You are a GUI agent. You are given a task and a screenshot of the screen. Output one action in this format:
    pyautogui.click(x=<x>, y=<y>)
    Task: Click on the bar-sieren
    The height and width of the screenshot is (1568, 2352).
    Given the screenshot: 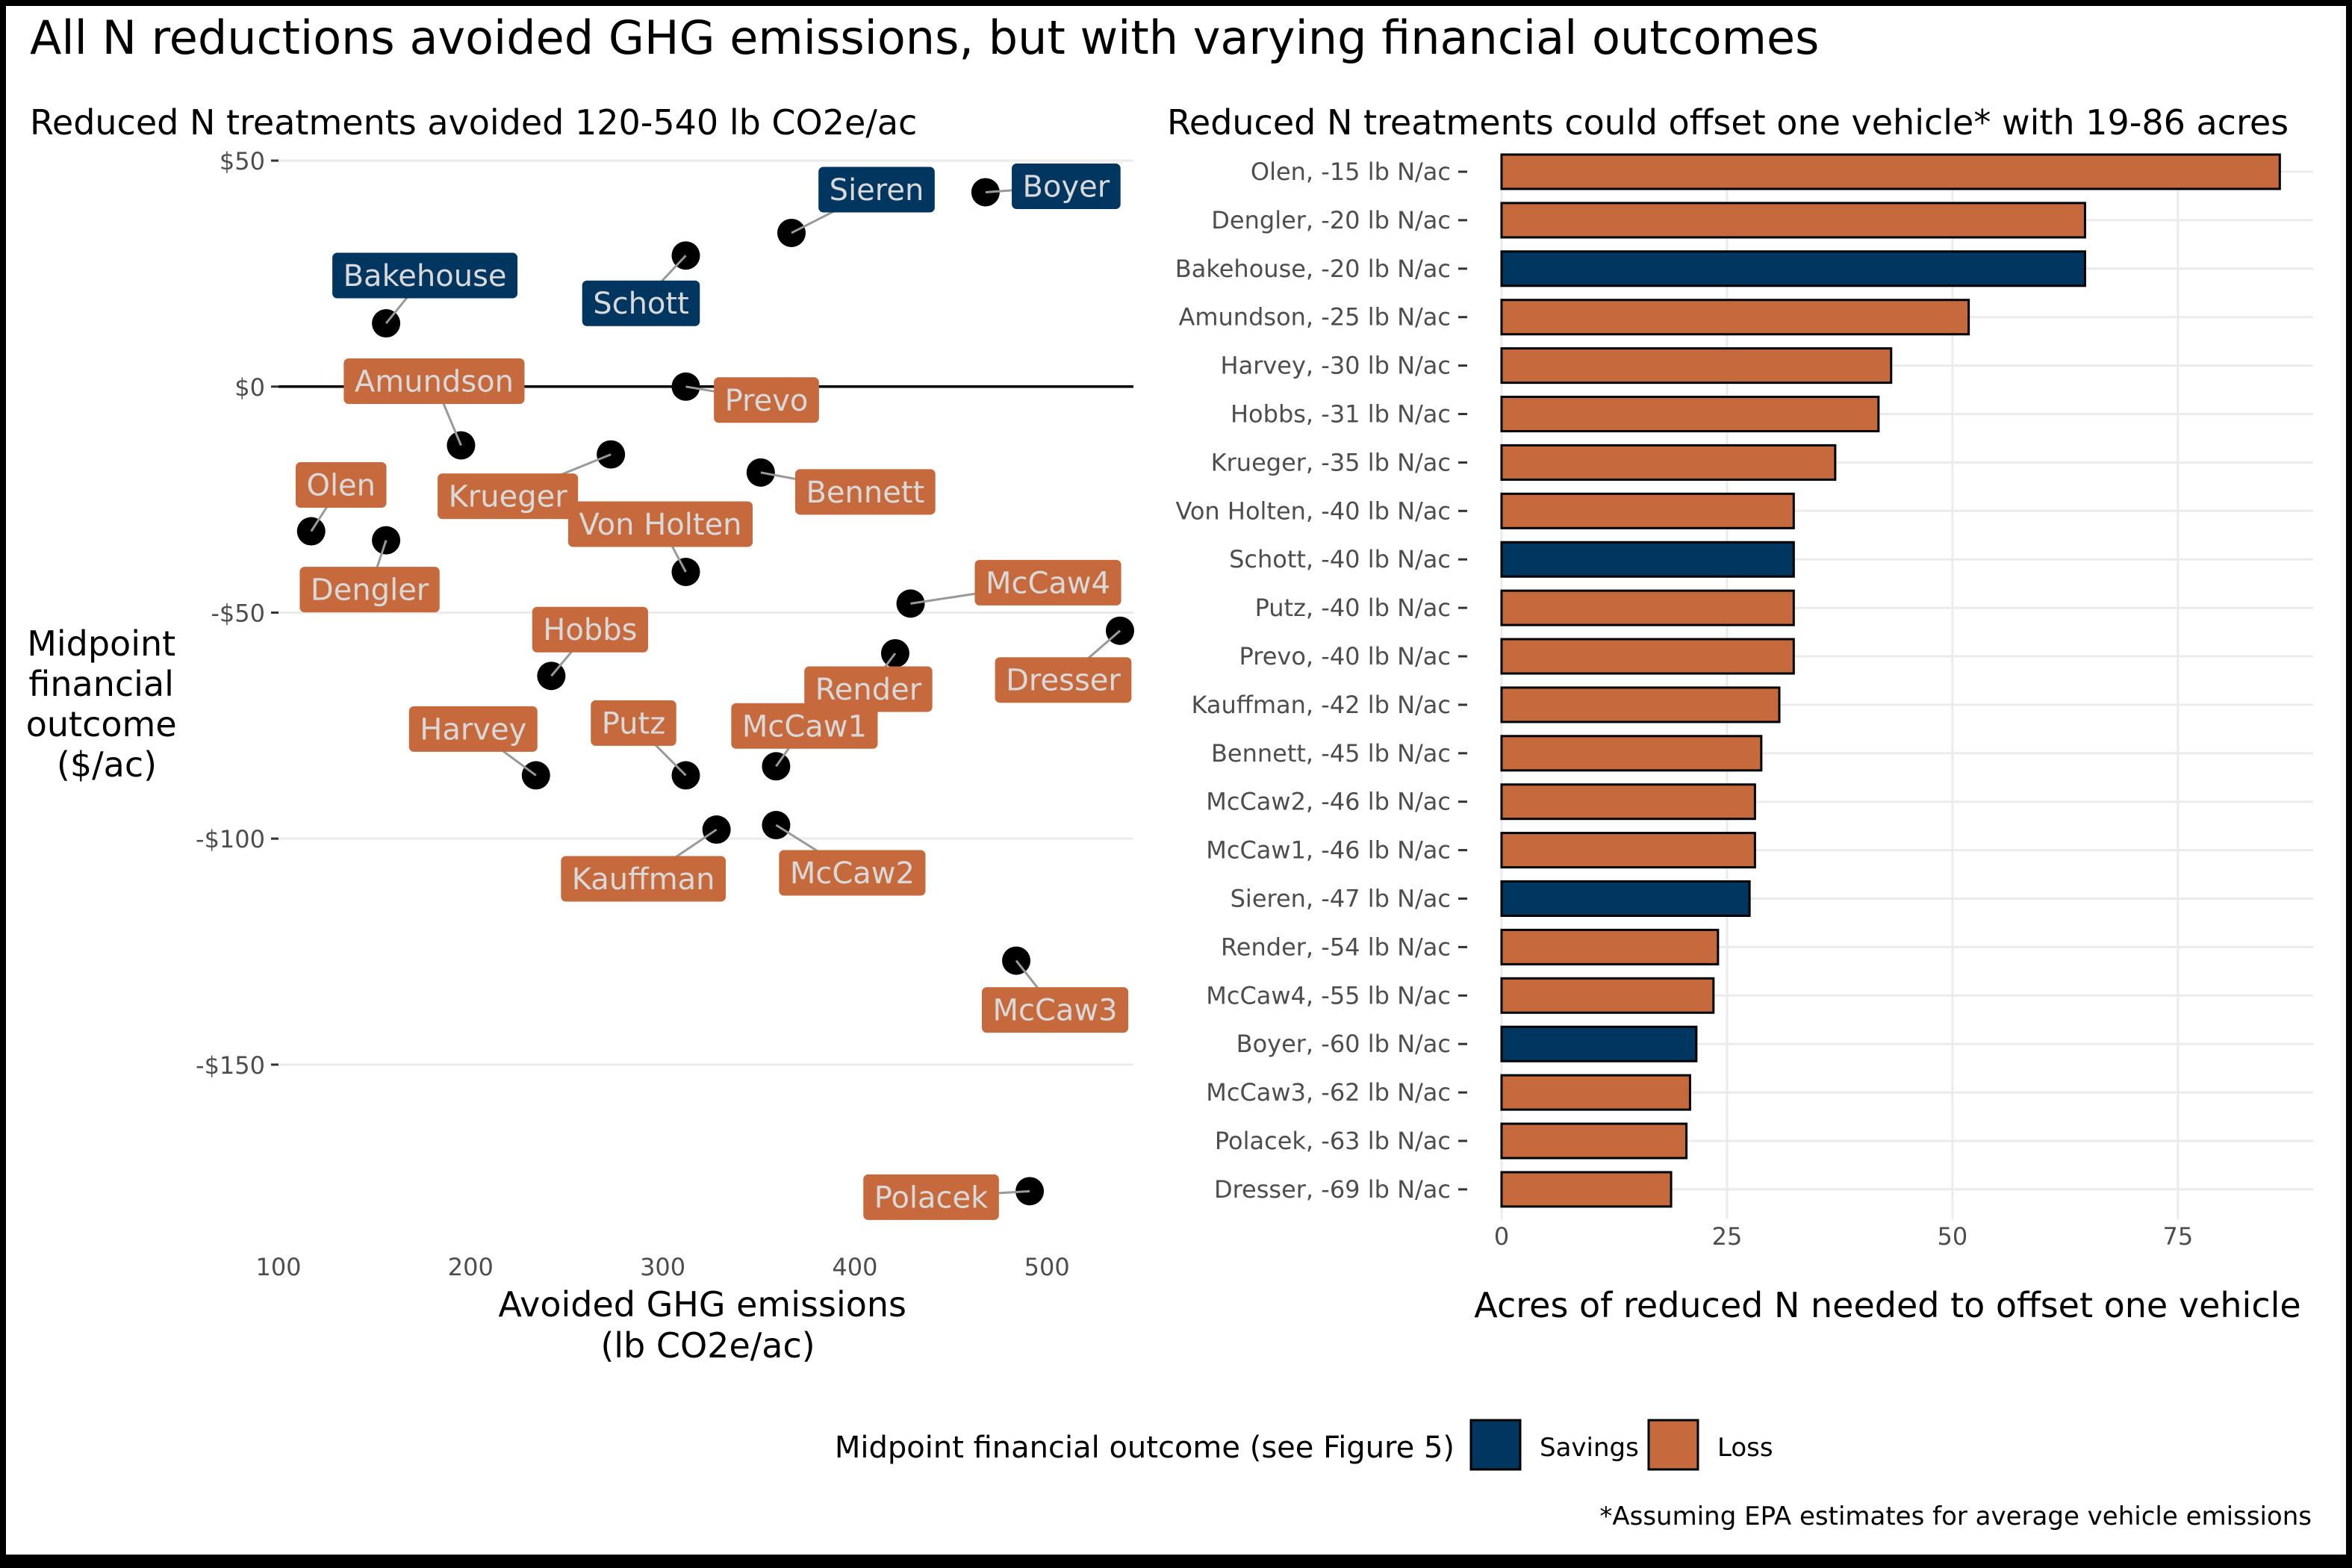 What is the action you would take?
    pyautogui.click(x=1625, y=898)
    